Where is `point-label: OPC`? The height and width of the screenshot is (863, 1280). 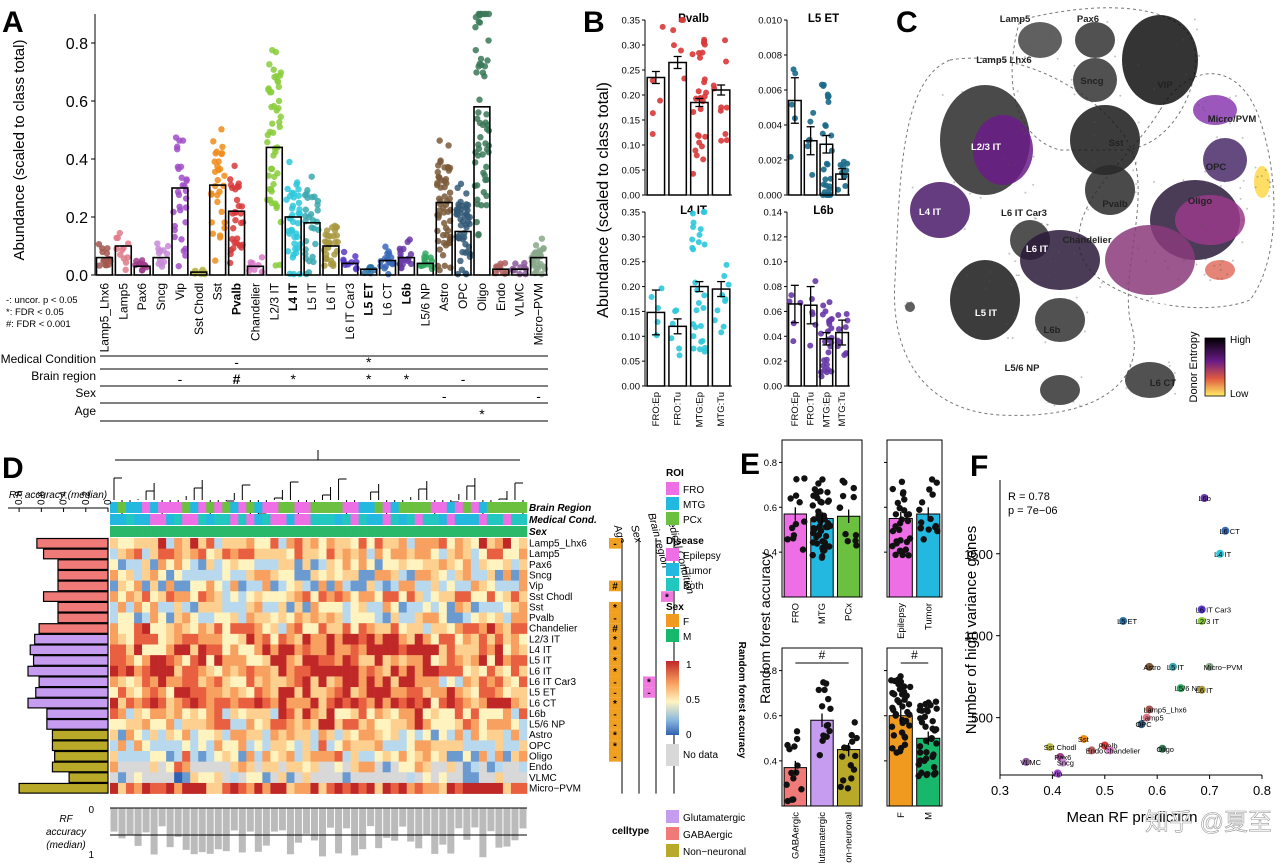 point-label: OPC is located at coordinates (1143, 724).